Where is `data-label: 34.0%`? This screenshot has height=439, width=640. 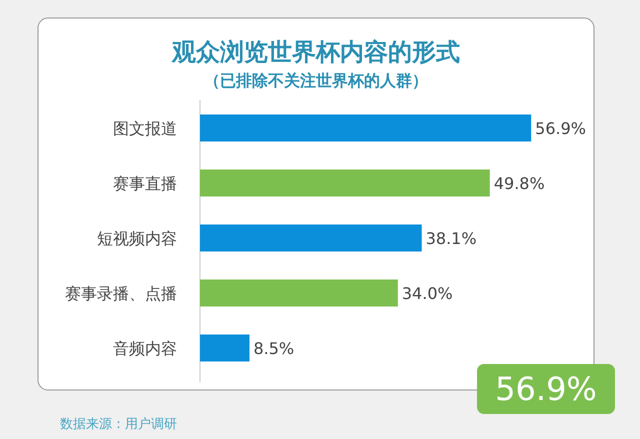
data-label: 34.0% is located at coordinates (427, 293).